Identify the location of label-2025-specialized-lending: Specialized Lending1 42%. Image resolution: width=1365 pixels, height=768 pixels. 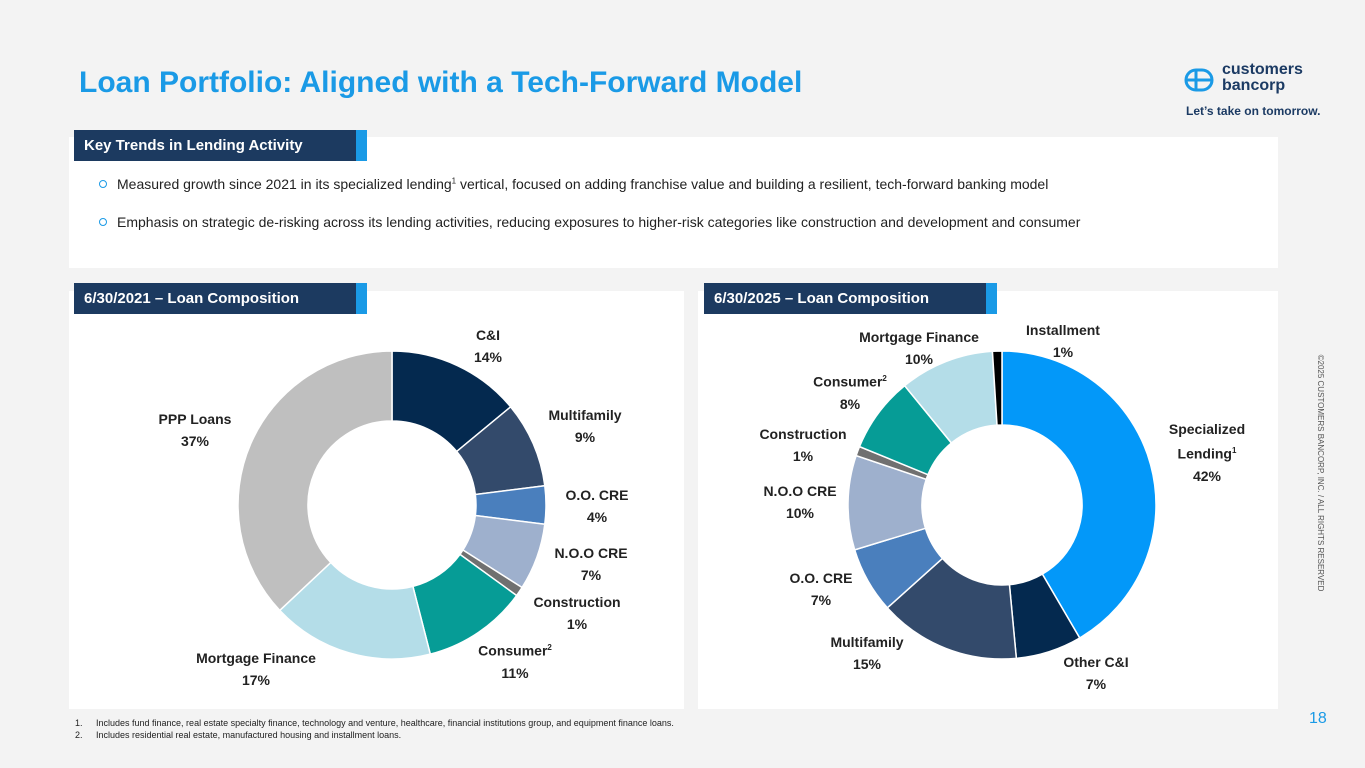
(1207, 452).